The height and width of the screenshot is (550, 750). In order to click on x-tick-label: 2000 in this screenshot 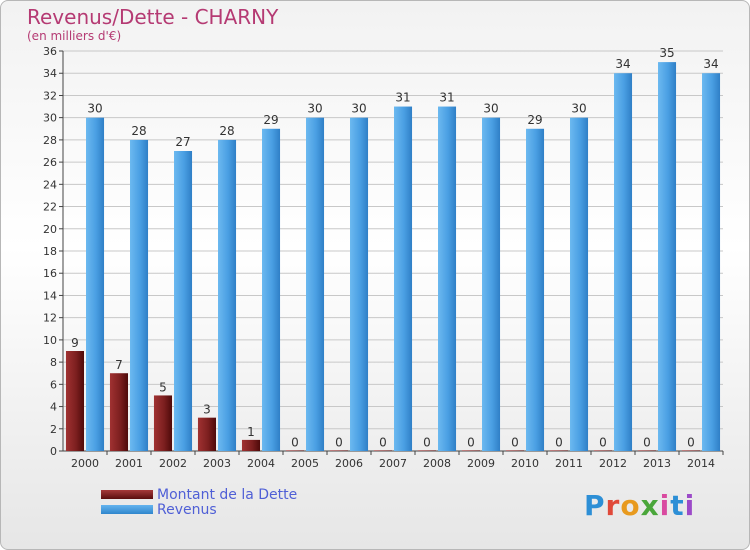, I will do `click(85, 463)`.